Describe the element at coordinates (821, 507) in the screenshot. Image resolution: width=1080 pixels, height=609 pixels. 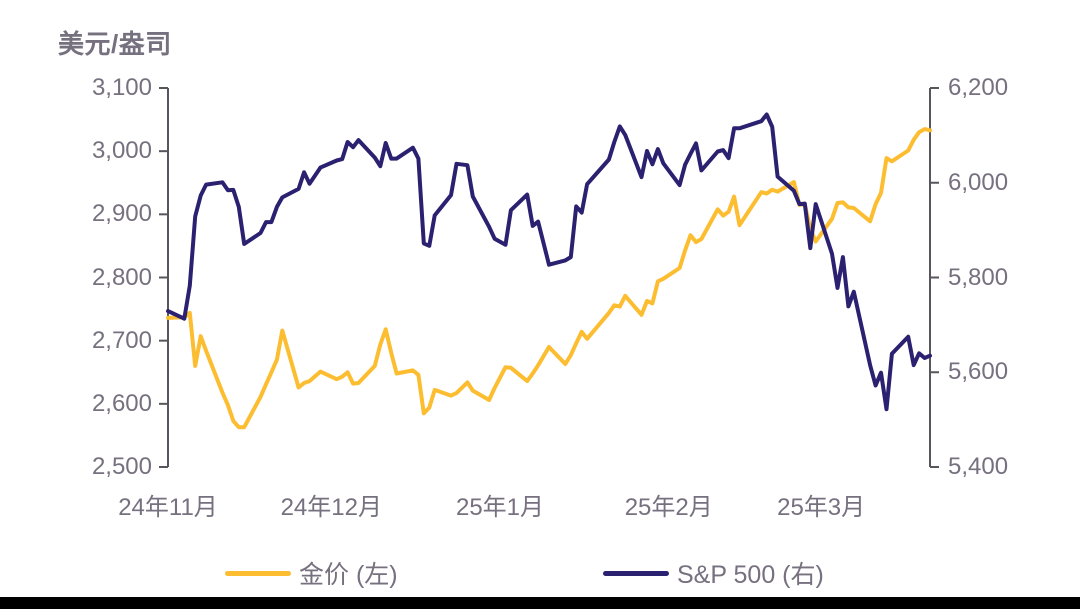
I see `x-axis-tick-label: 25年3月` at that location.